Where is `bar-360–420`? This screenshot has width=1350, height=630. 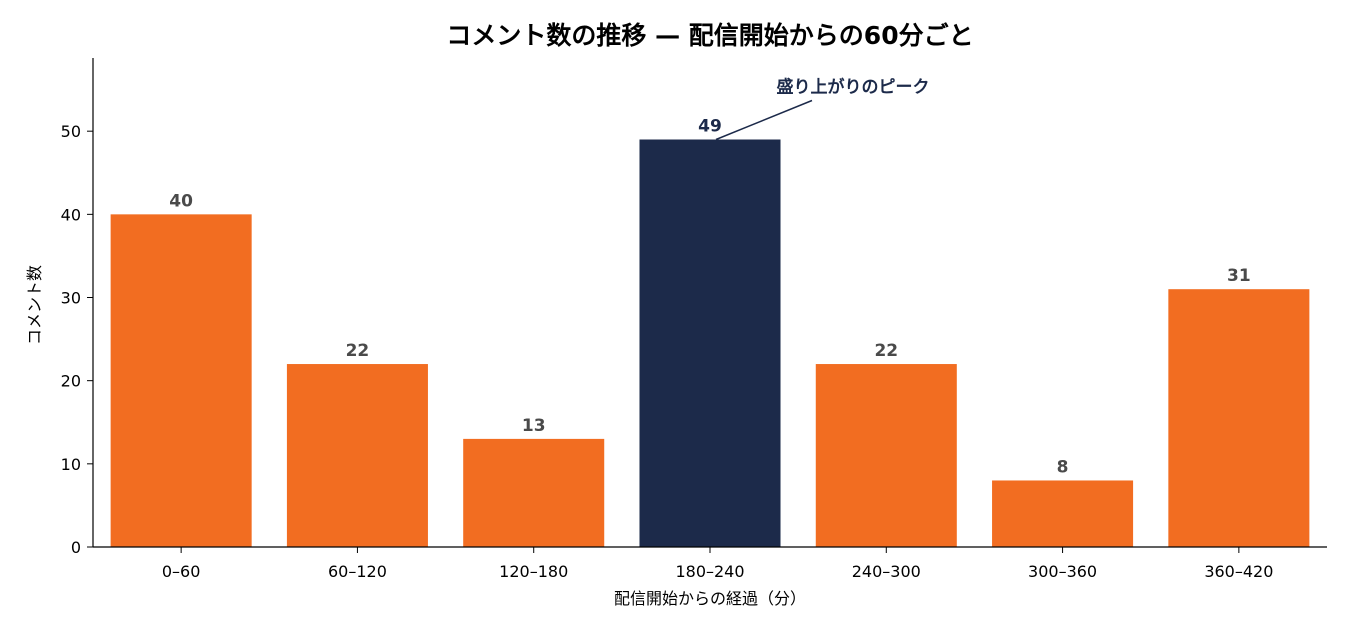
bar-360–420 is located at coordinates (1239, 418).